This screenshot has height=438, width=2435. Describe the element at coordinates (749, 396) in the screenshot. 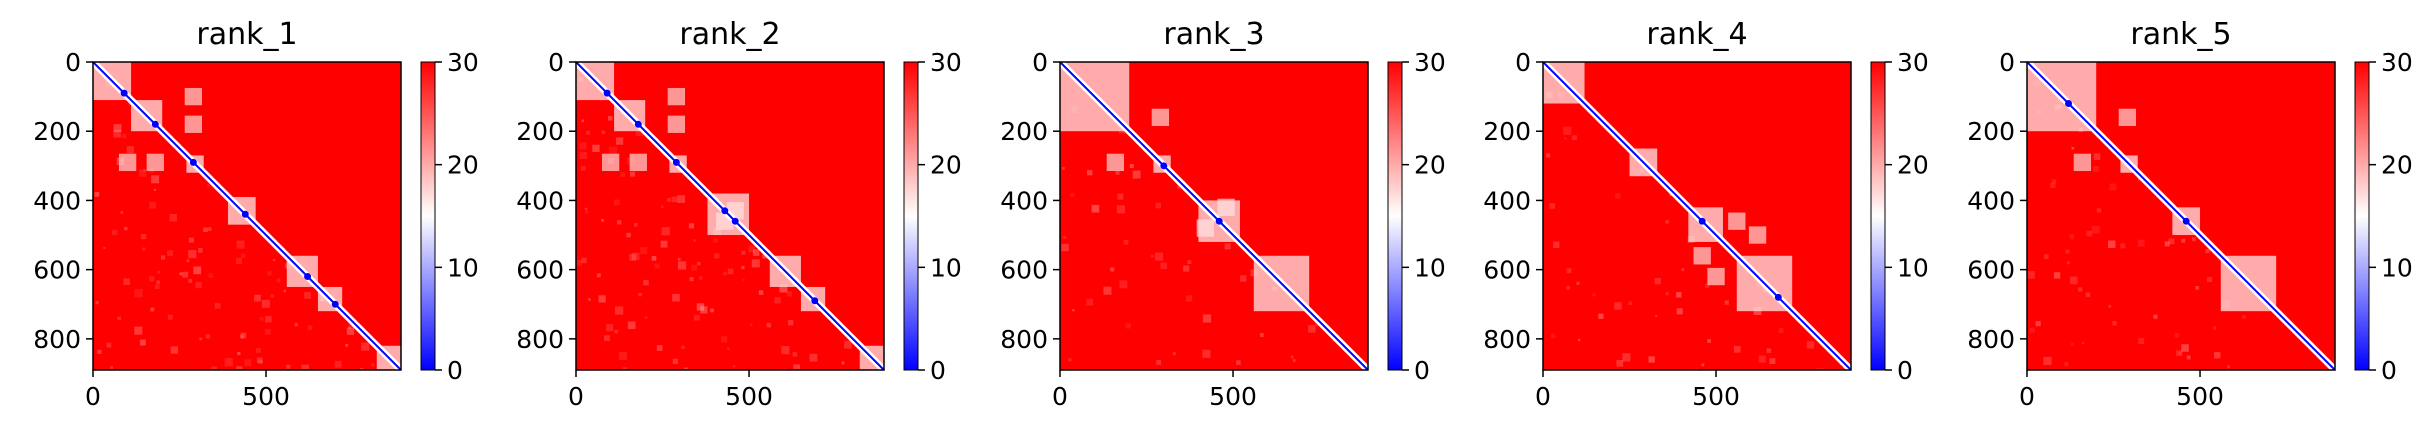

I see `x-tick-label: 500` at that location.